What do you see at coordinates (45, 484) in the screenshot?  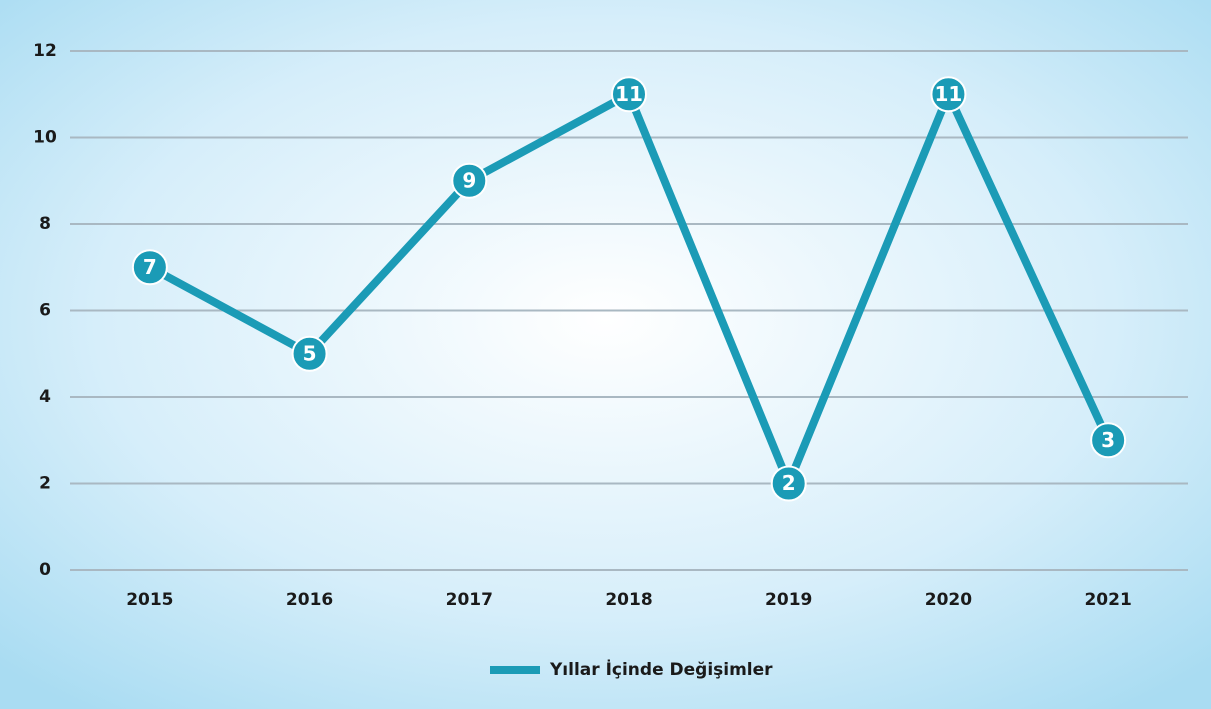 I see `y-tick-label: 2` at bounding box center [45, 484].